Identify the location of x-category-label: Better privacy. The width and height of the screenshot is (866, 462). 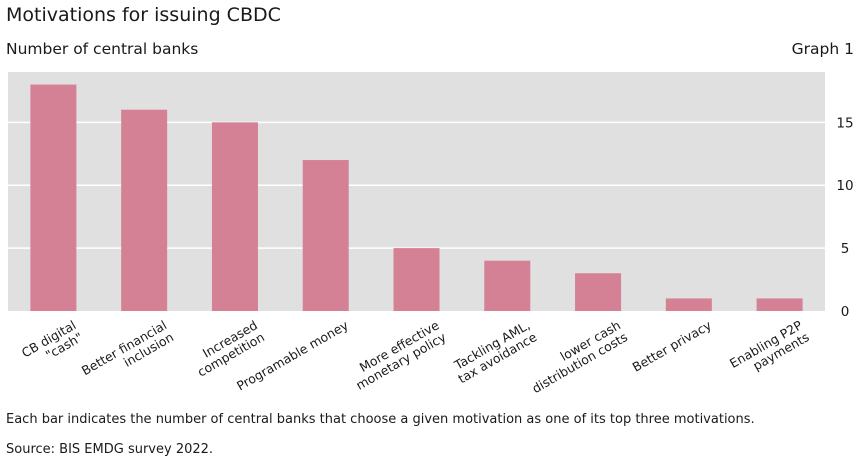
(672, 346).